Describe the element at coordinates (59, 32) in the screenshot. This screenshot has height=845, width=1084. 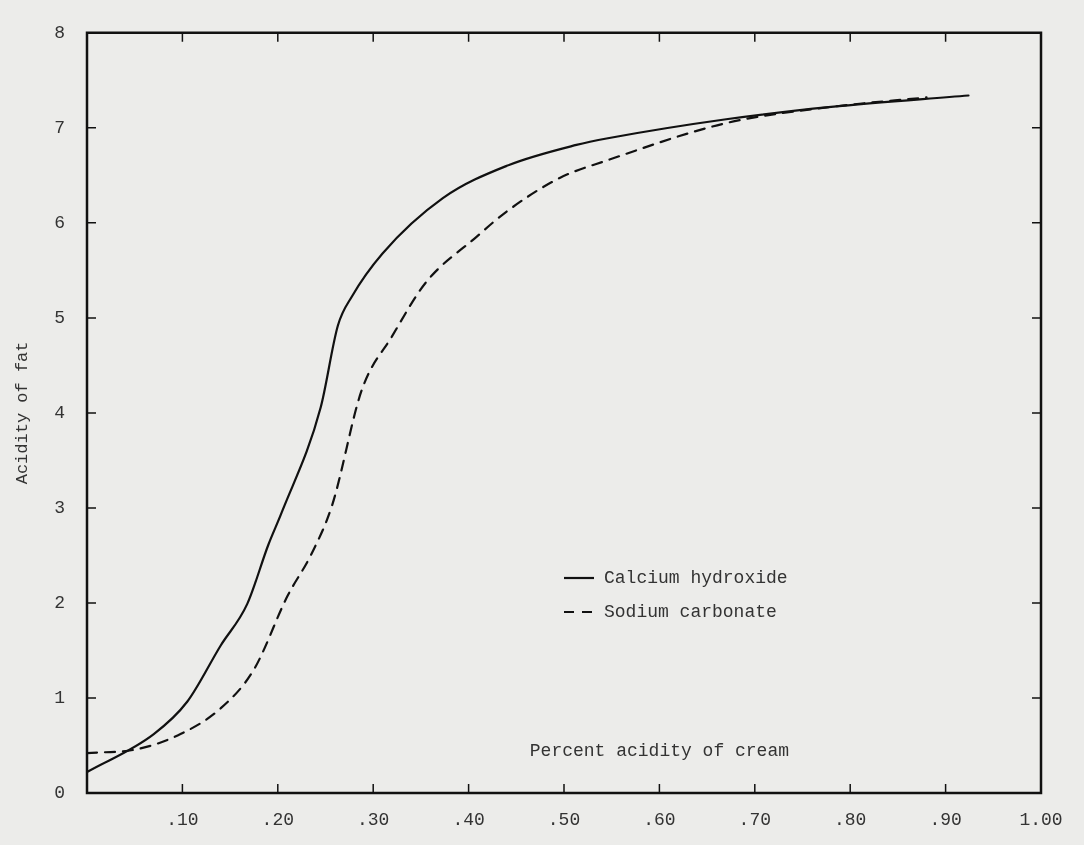
I see `y-tick-label: 8` at that location.